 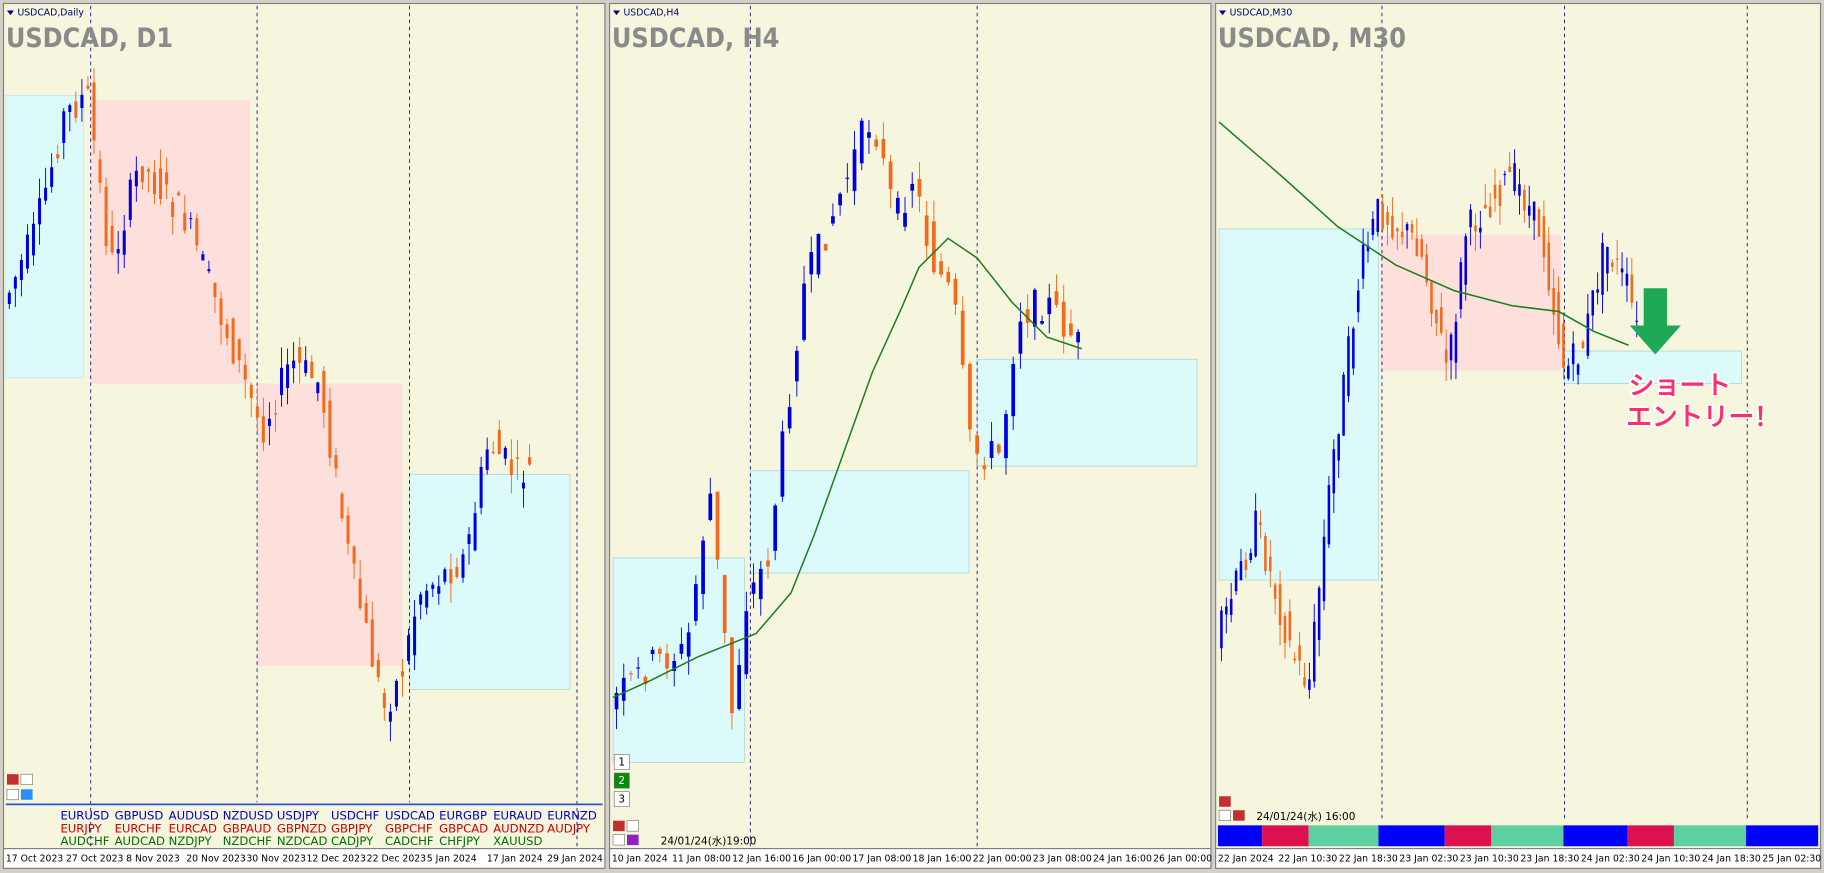 I want to click on pair-button: CHFJPY, so click(x=460, y=841).